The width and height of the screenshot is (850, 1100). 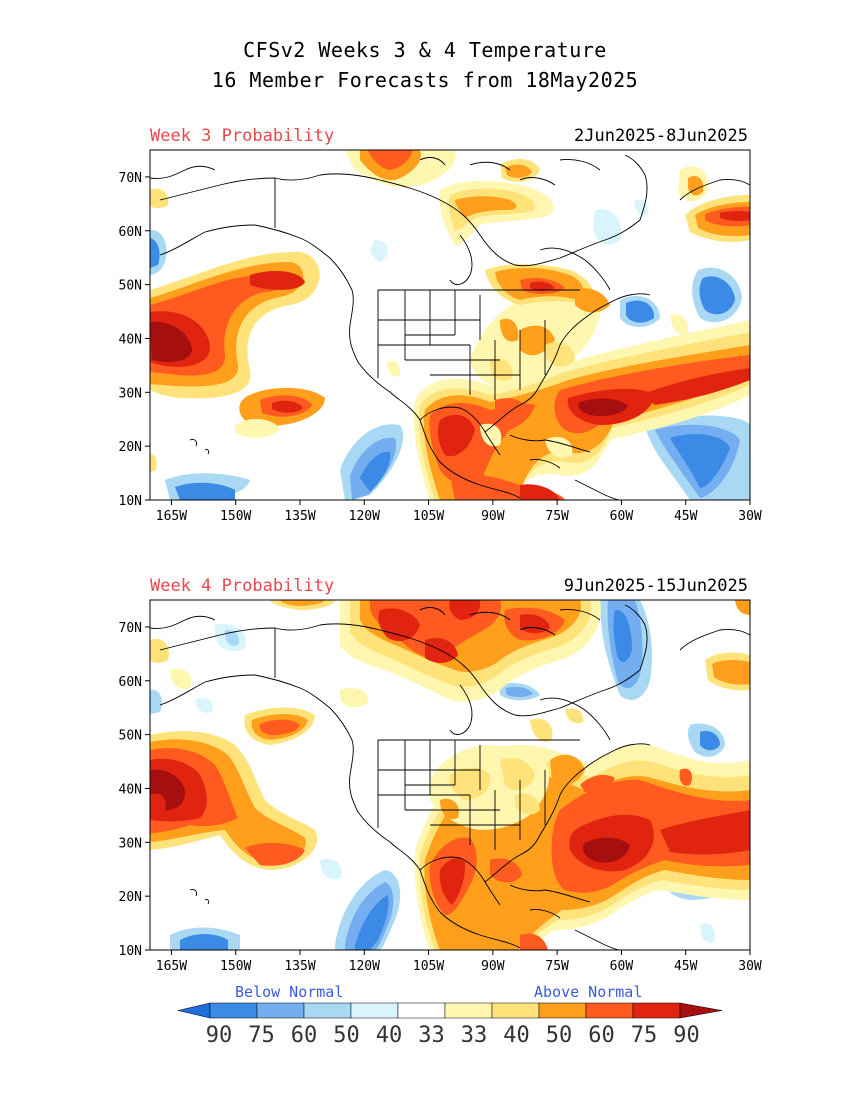 What do you see at coordinates (450, 706) in the screenshot?
I see `panel2-warm-north` at bounding box center [450, 706].